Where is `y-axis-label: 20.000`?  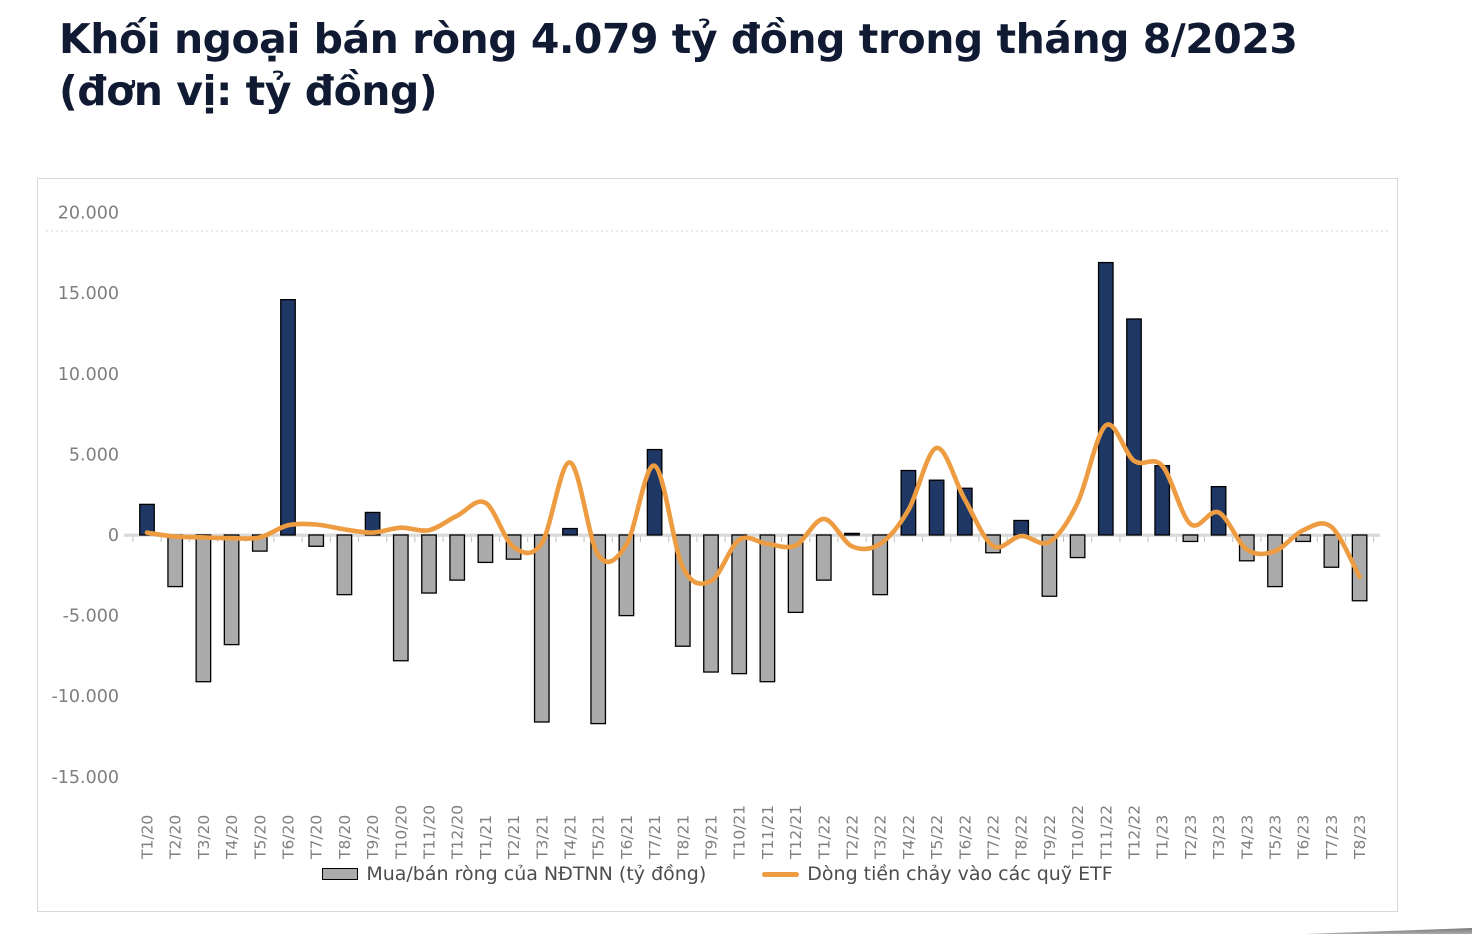
y-axis-label: 20.000 is located at coordinates (88, 214).